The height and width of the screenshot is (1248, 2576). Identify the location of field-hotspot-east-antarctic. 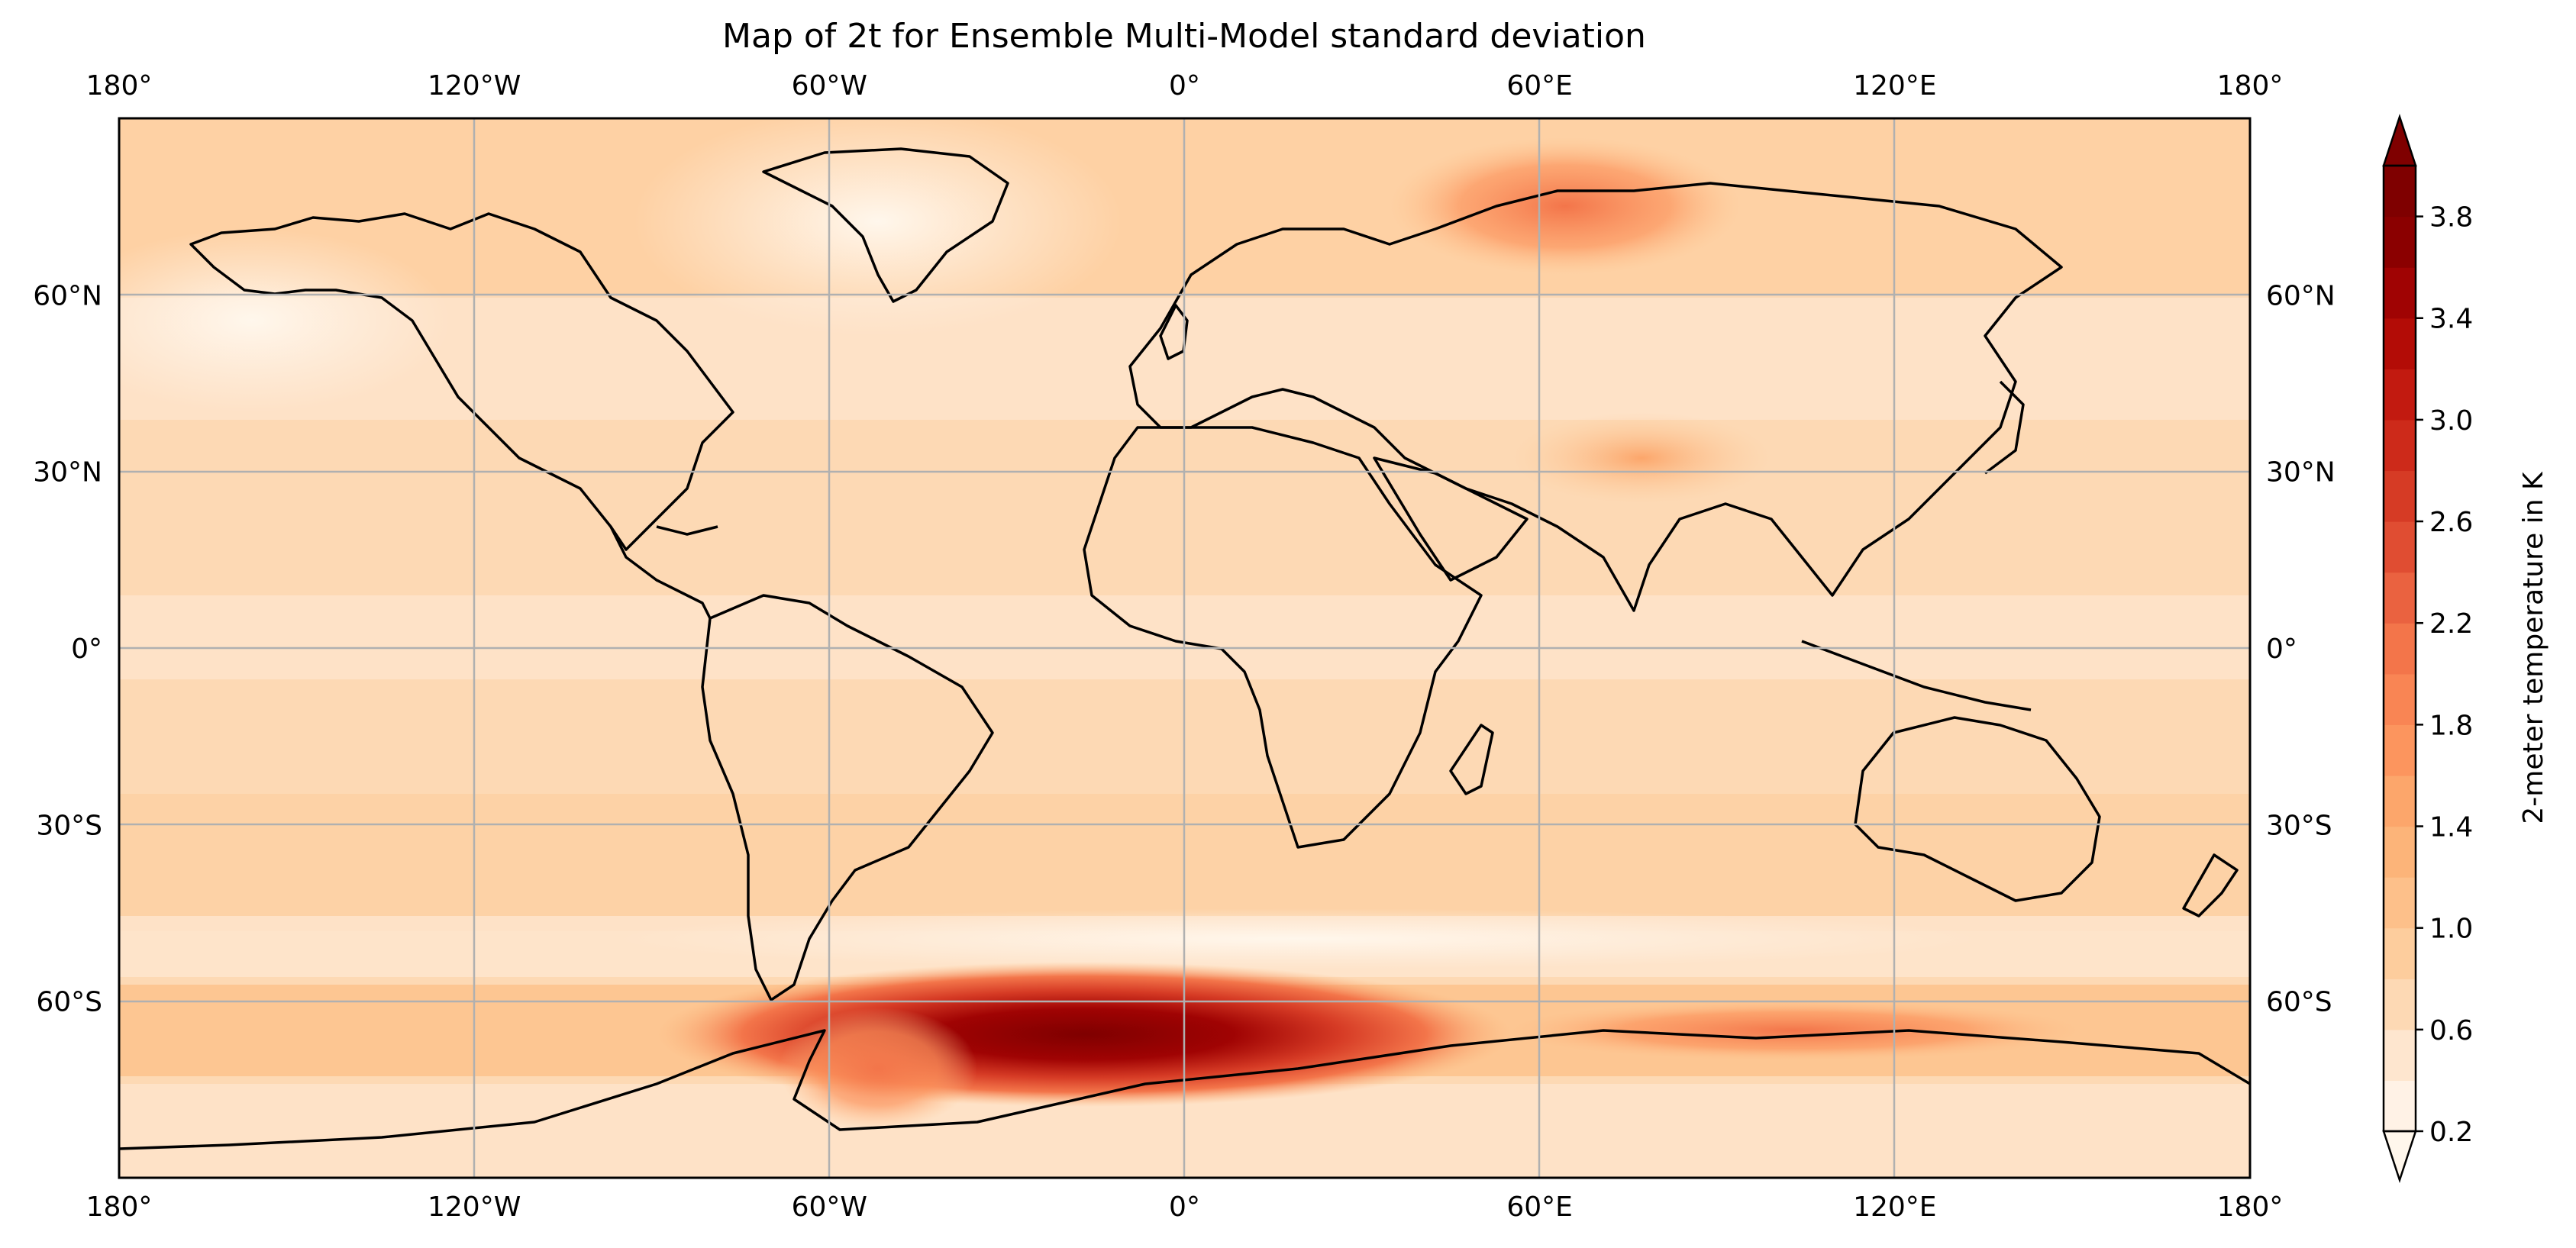
(1794, 1030).